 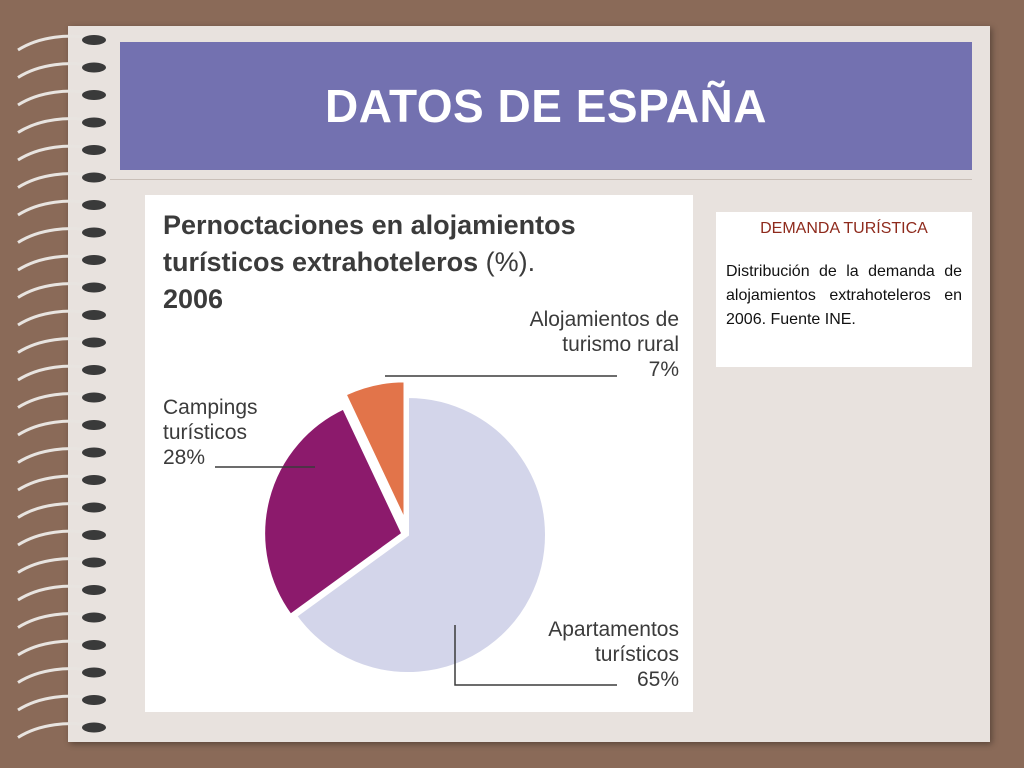 I want to click on divider, so click(x=541, y=179).